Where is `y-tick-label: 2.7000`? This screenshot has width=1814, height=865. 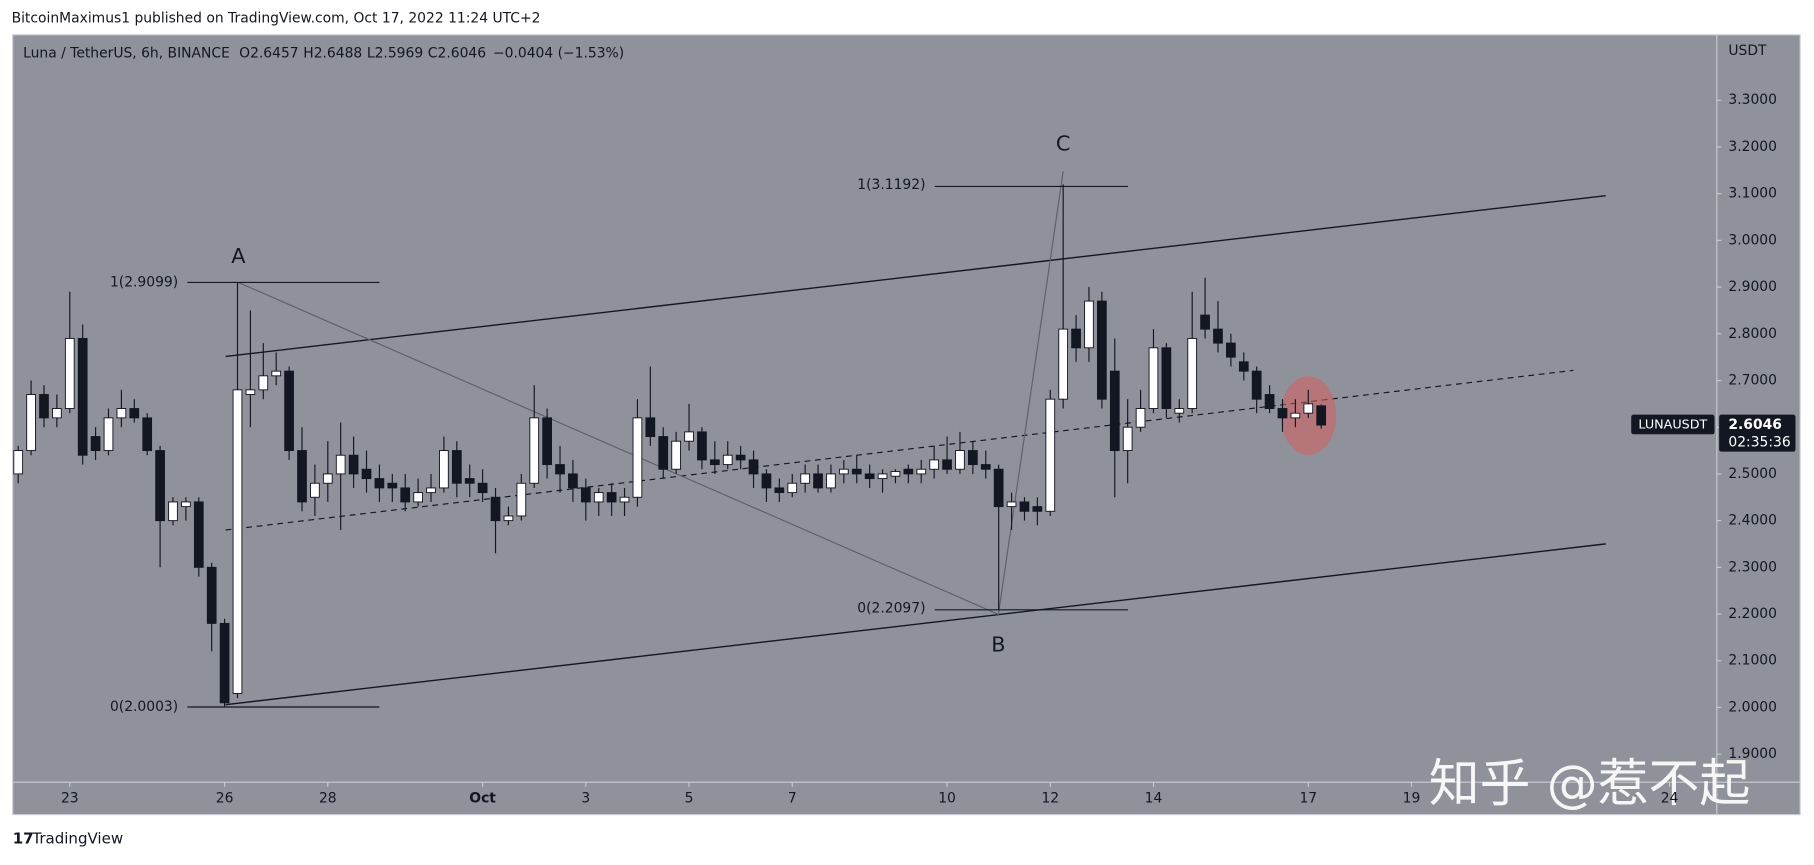 y-tick-label: 2.7000 is located at coordinates (1752, 380).